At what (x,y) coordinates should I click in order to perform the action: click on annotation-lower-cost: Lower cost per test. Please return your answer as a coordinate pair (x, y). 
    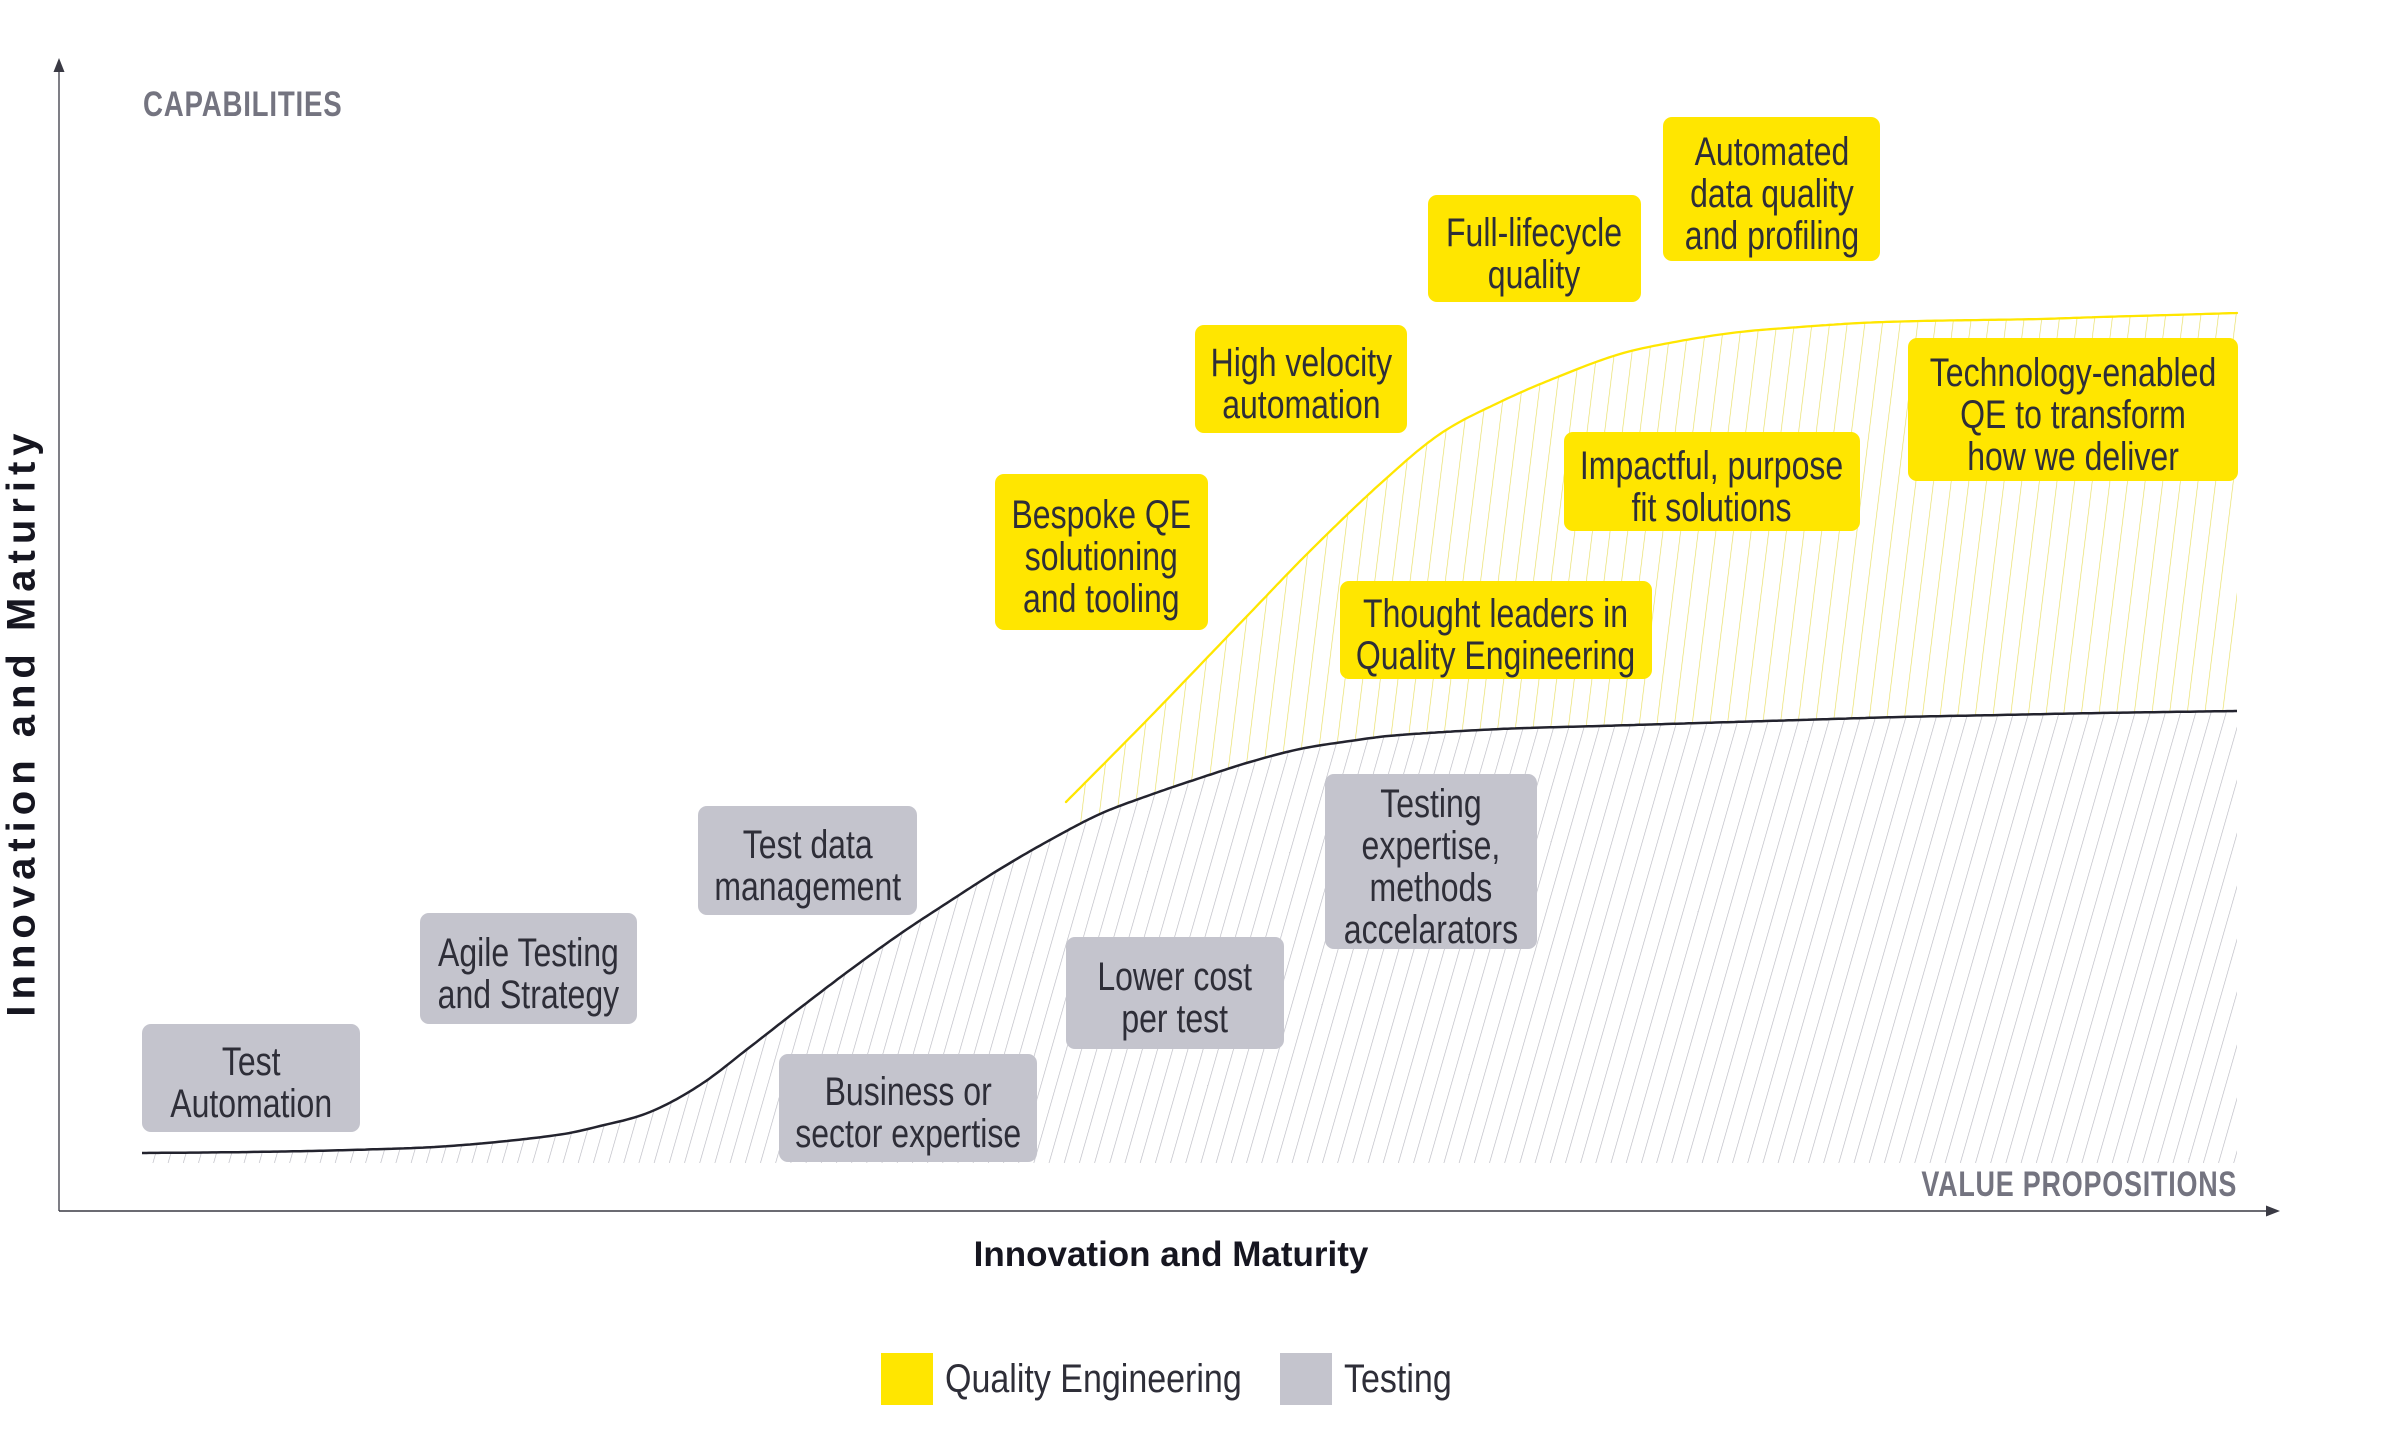
    Looking at the image, I should click on (1175, 993).